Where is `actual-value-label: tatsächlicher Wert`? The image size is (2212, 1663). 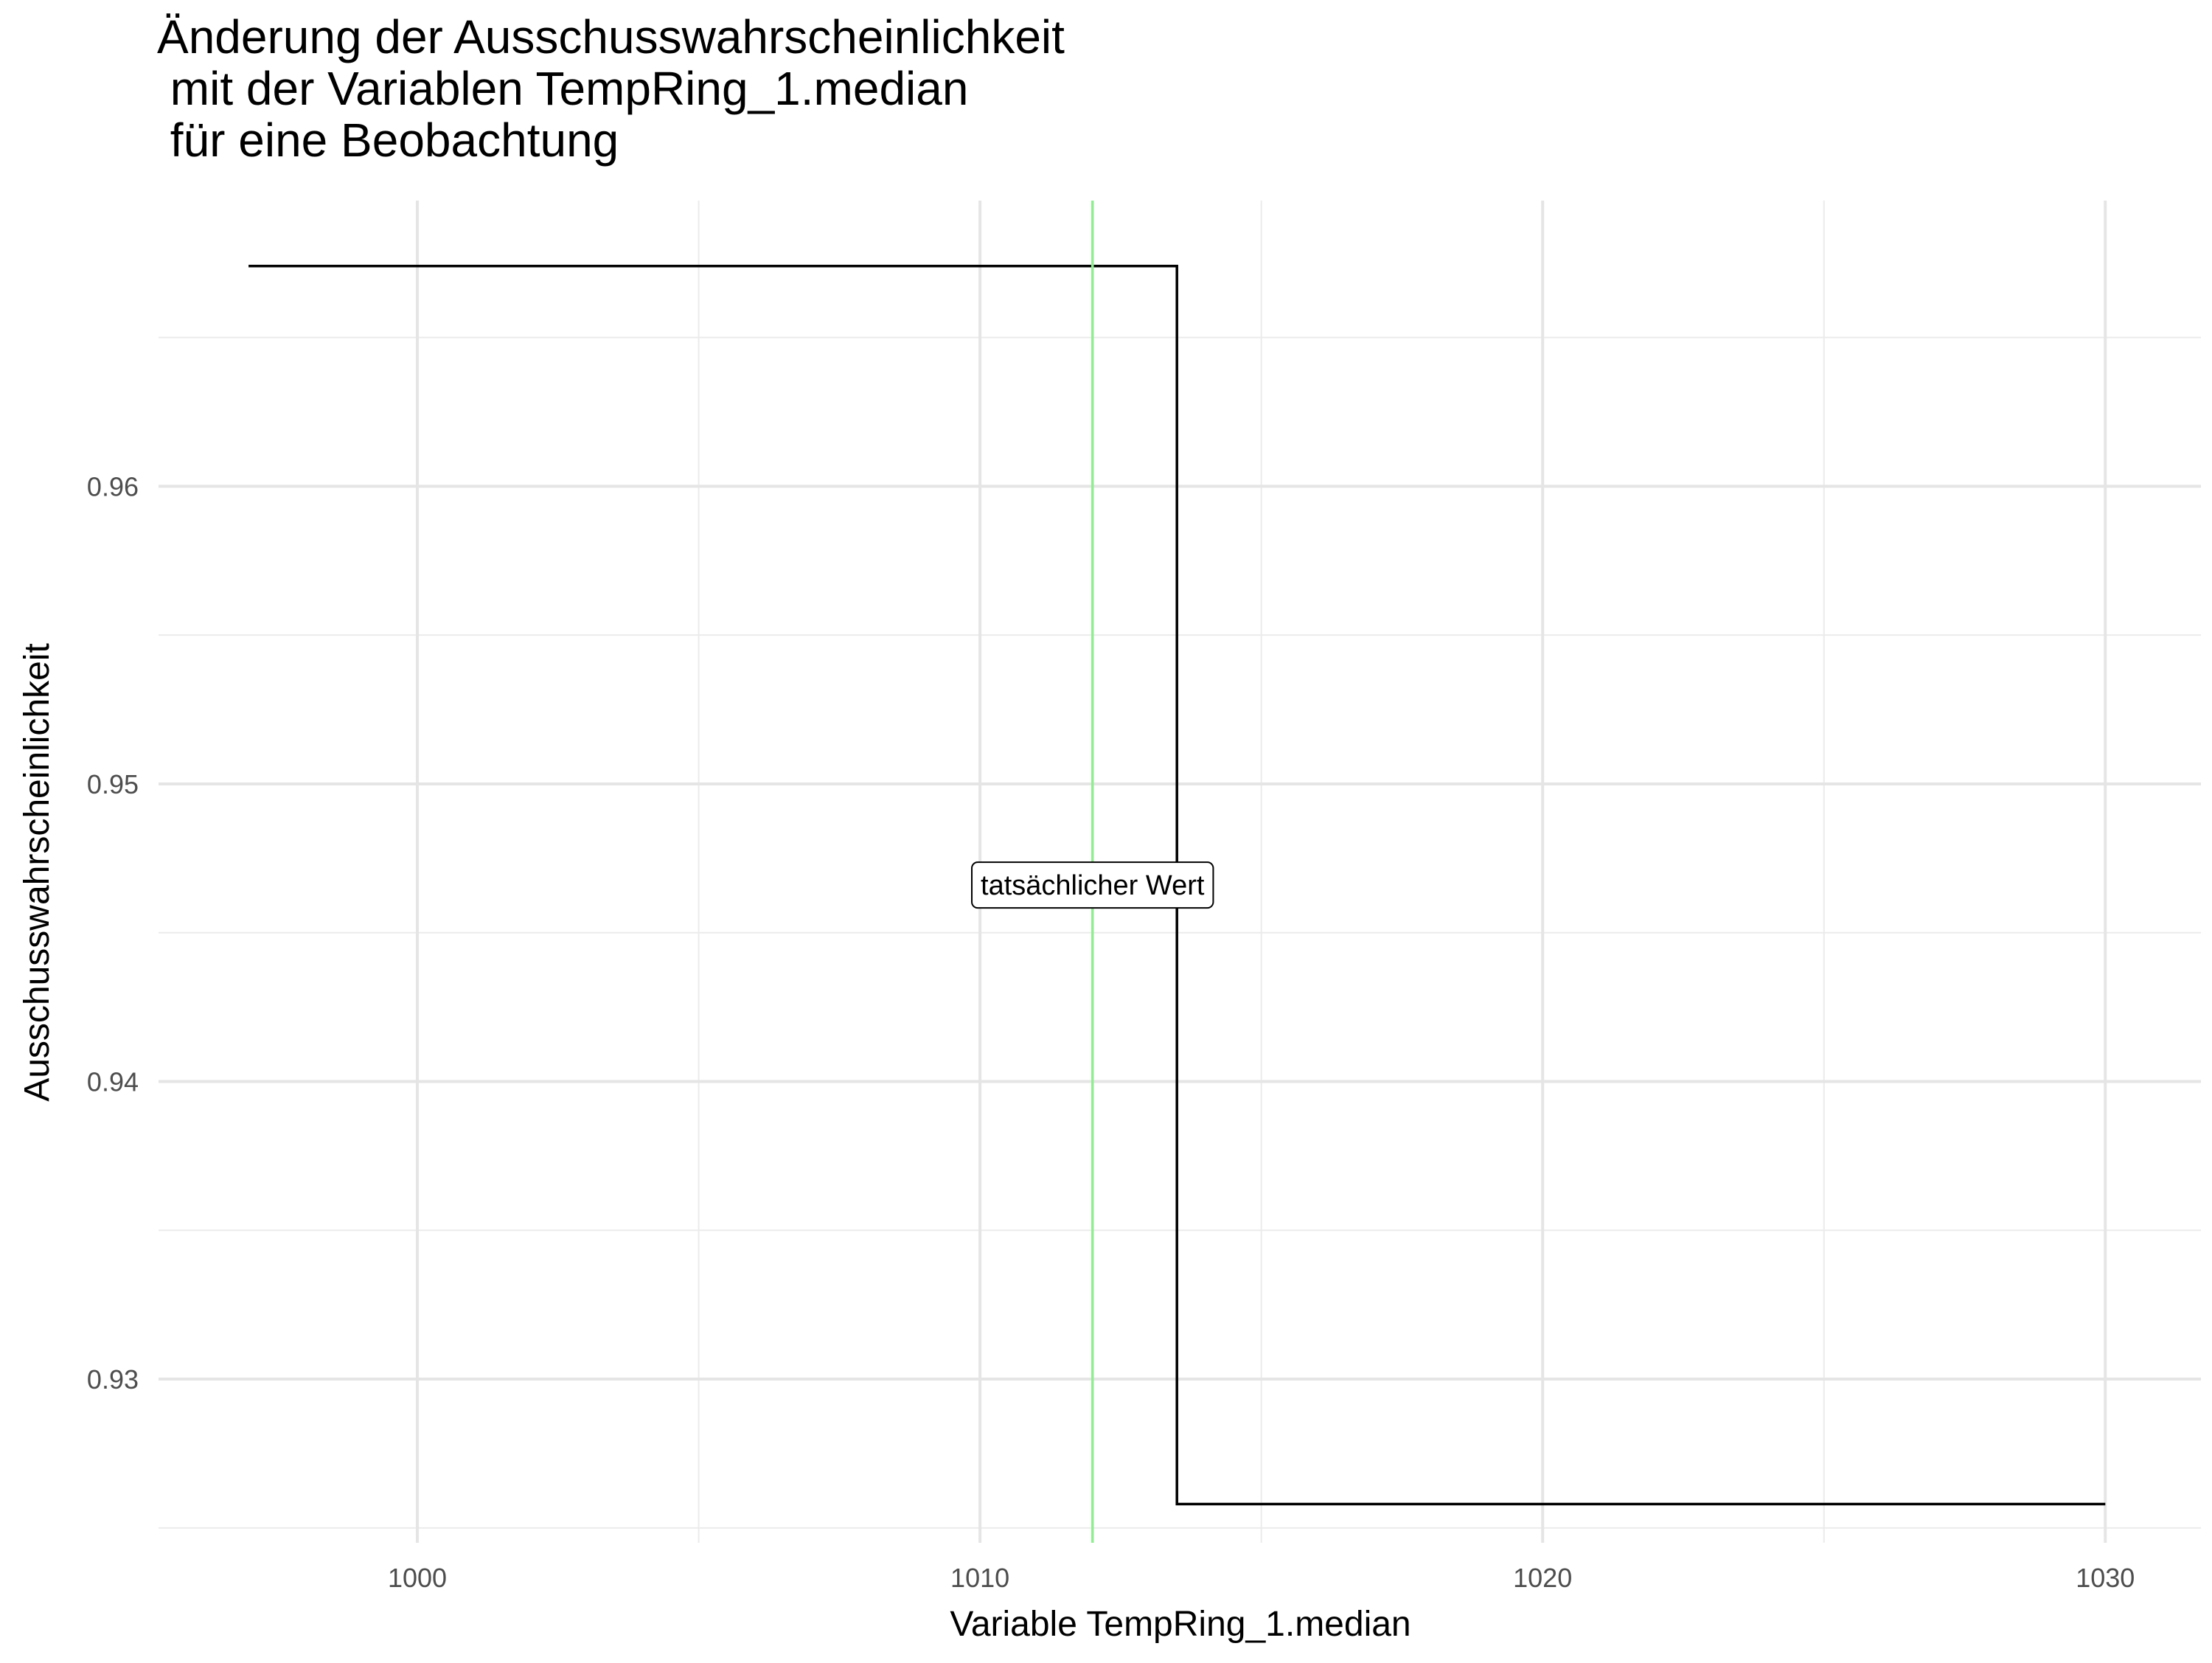
actual-value-label: tatsächlicher Wert is located at coordinates (1092, 885).